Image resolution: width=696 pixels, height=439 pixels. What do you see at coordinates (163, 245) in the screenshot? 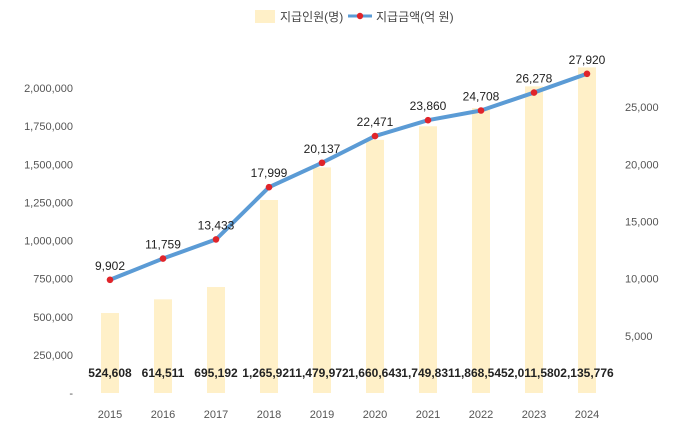
I see `line-data-label: 11,759` at bounding box center [163, 245].